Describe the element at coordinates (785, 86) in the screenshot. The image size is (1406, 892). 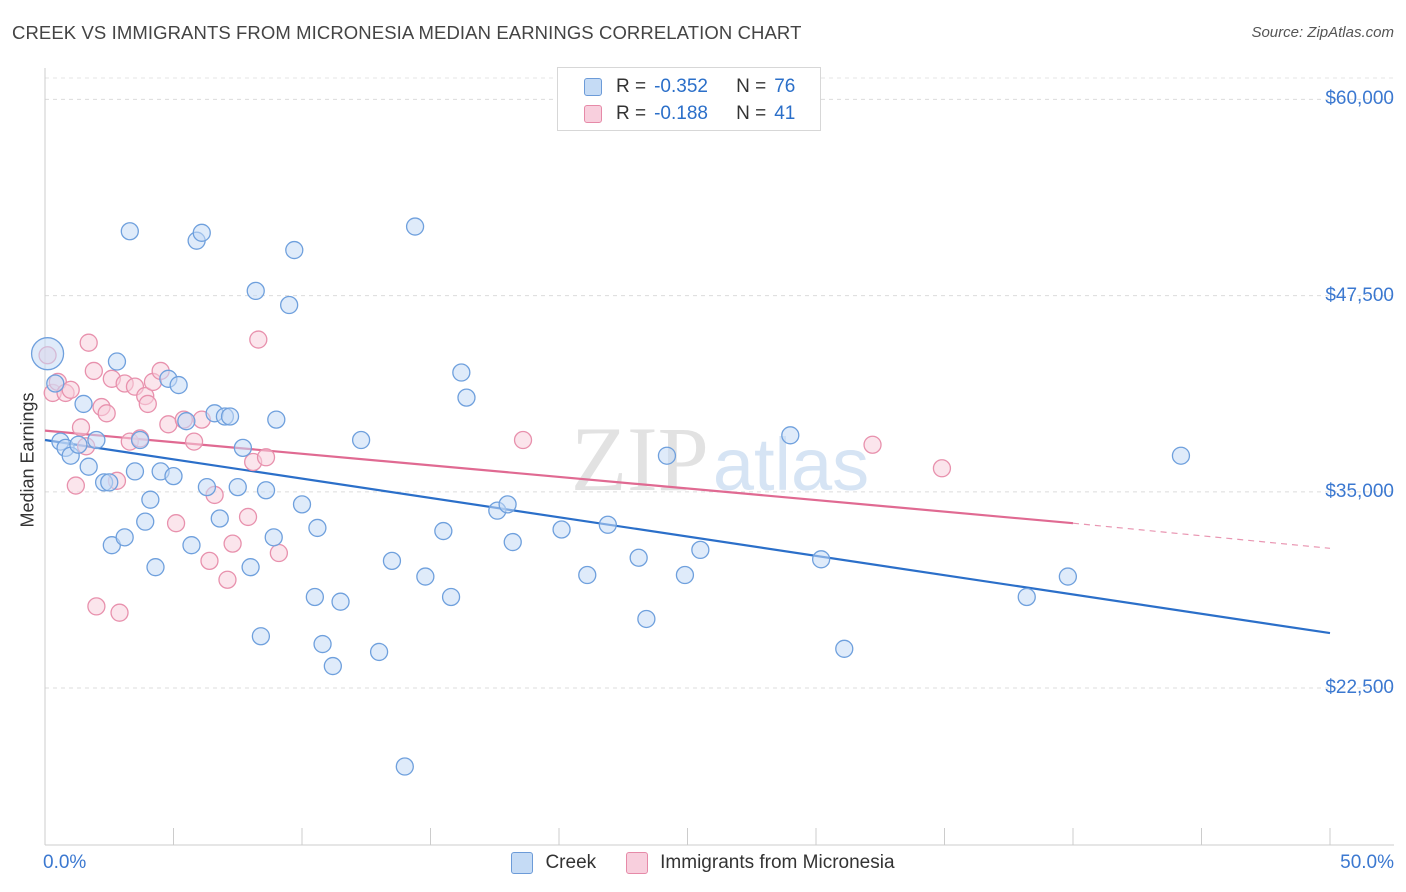
I see `legend-n-value: 76` at that location.